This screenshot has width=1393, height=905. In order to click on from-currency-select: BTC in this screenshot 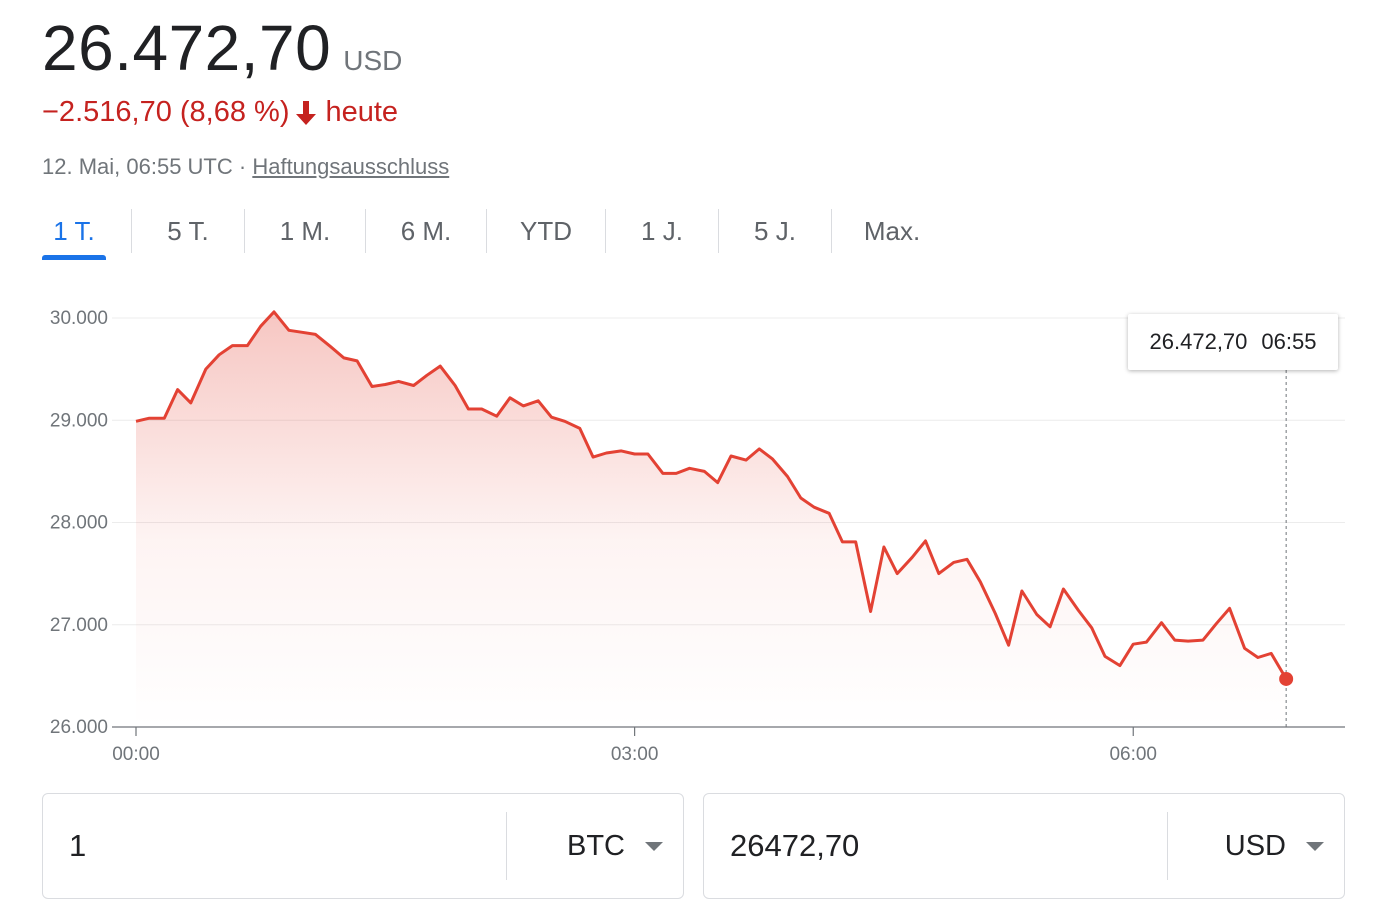, I will do `click(595, 846)`.